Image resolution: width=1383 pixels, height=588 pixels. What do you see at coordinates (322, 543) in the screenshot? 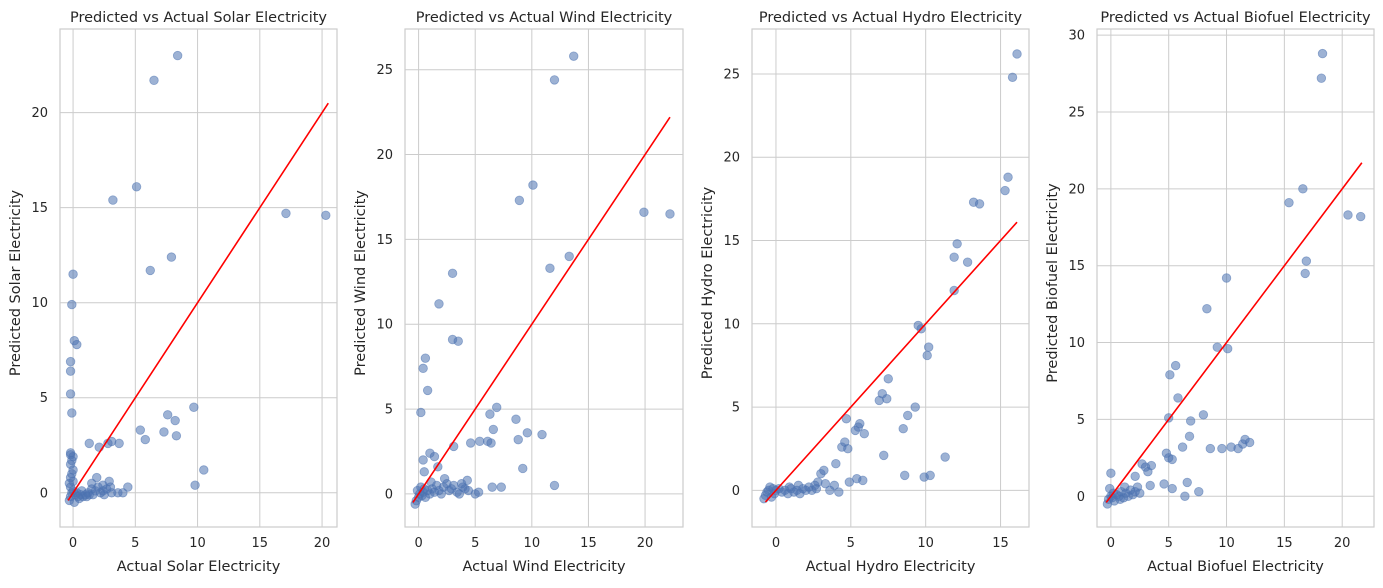
I see `x-tick-label: 20` at bounding box center [322, 543].